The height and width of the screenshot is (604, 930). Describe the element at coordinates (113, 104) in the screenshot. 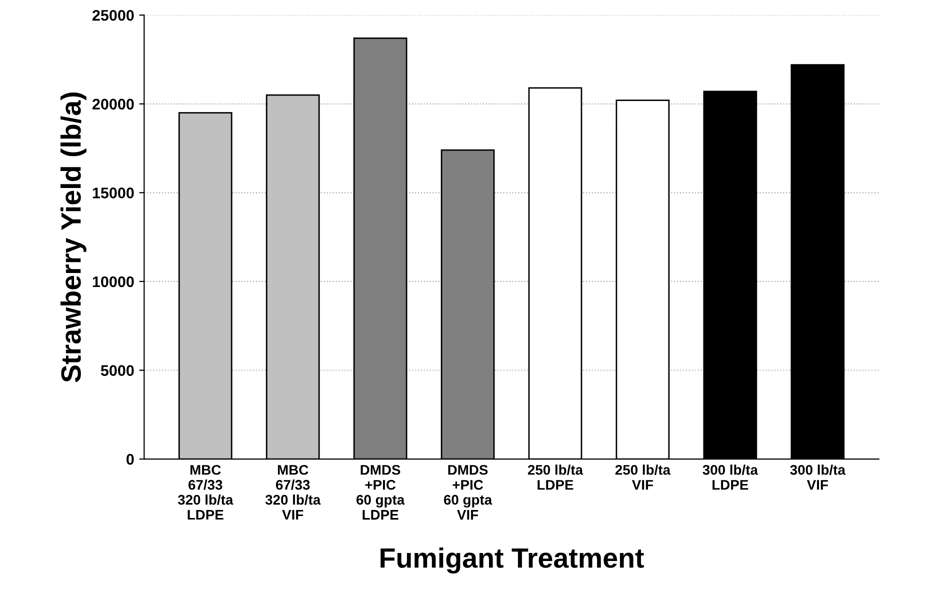

I see `y-tick-label: 20000` at that location.